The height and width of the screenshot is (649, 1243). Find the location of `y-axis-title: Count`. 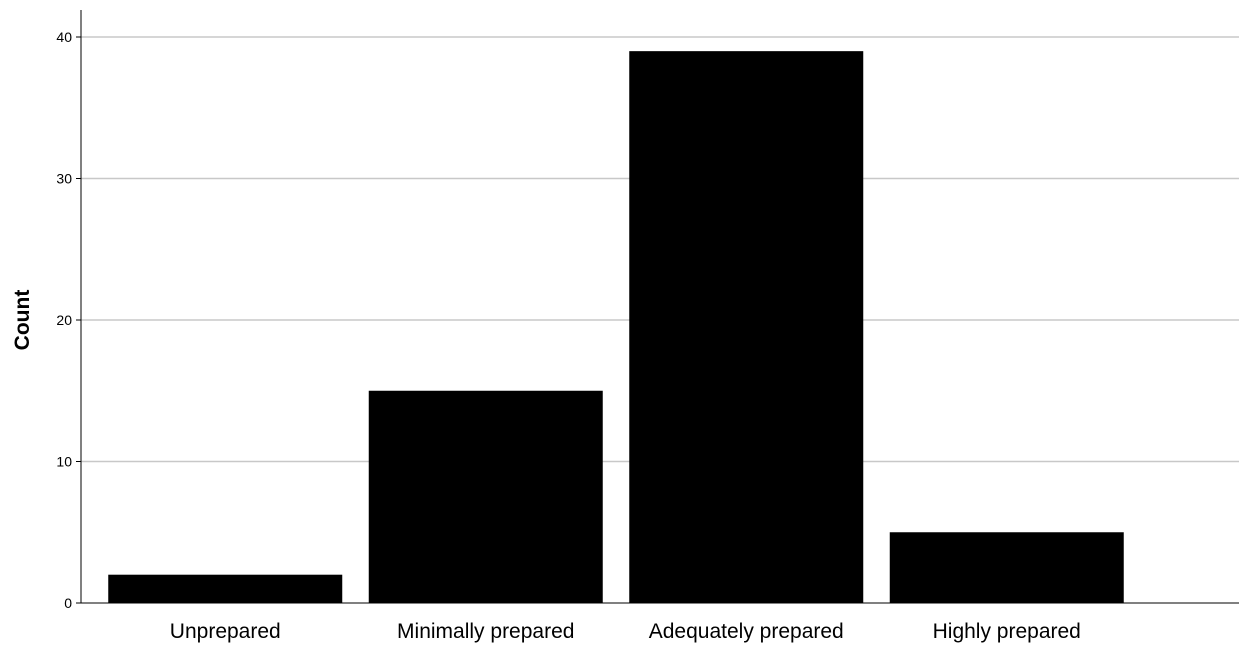

y-axis-title: Count is located at coordinates (22, 320).